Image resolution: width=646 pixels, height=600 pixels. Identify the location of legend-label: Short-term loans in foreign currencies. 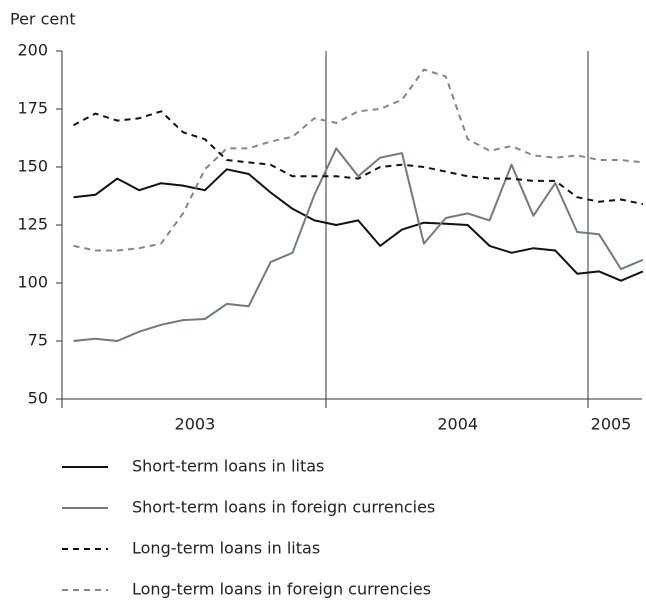
(283, 507).